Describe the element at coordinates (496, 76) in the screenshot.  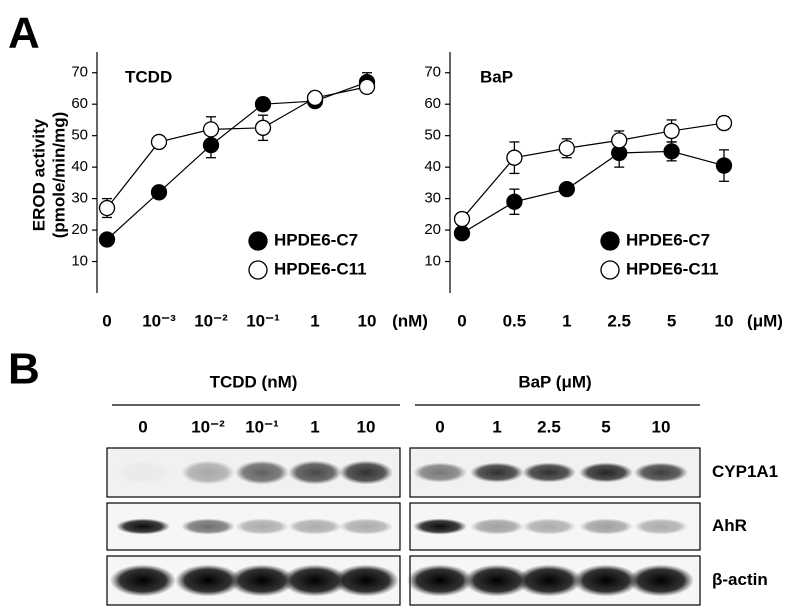
I see `chart-title: BaP` at that location.